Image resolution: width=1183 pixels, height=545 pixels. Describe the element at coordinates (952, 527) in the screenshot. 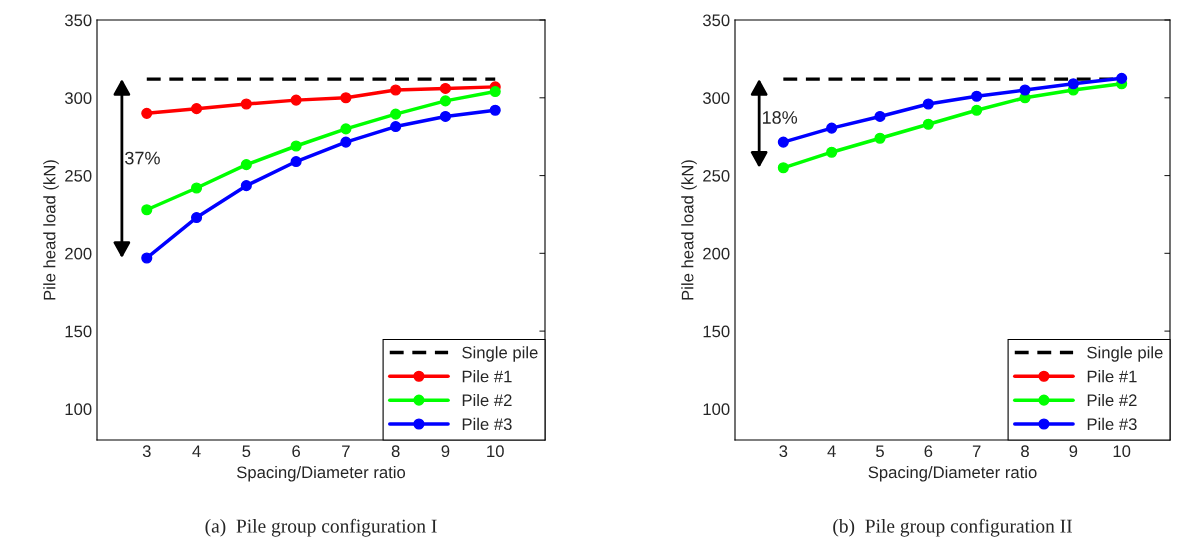

I see `text: (b) Pile group configuration II` at that location.